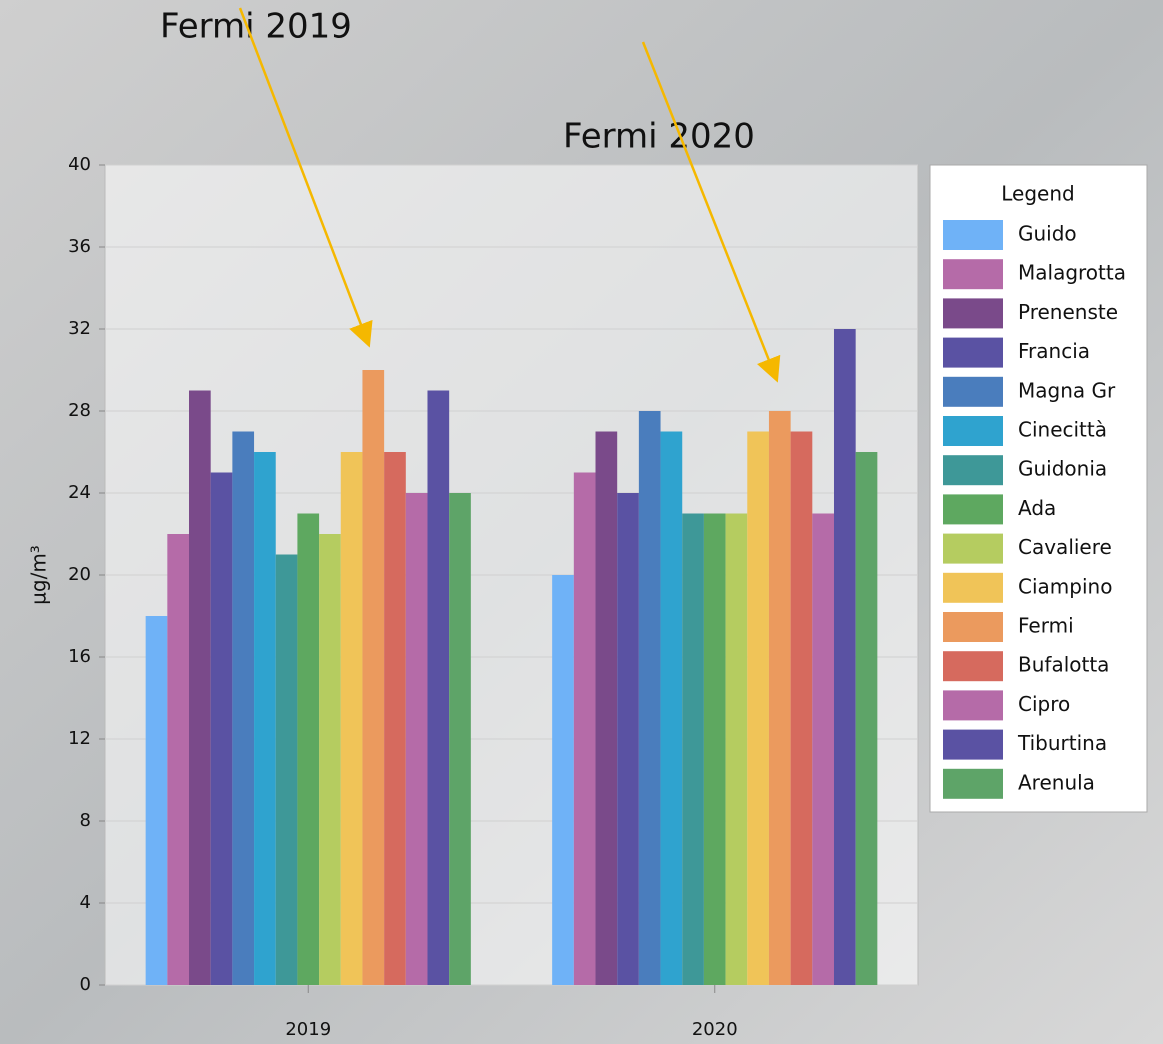  I want to click on y-tick-label: 28, so click(79, 410).